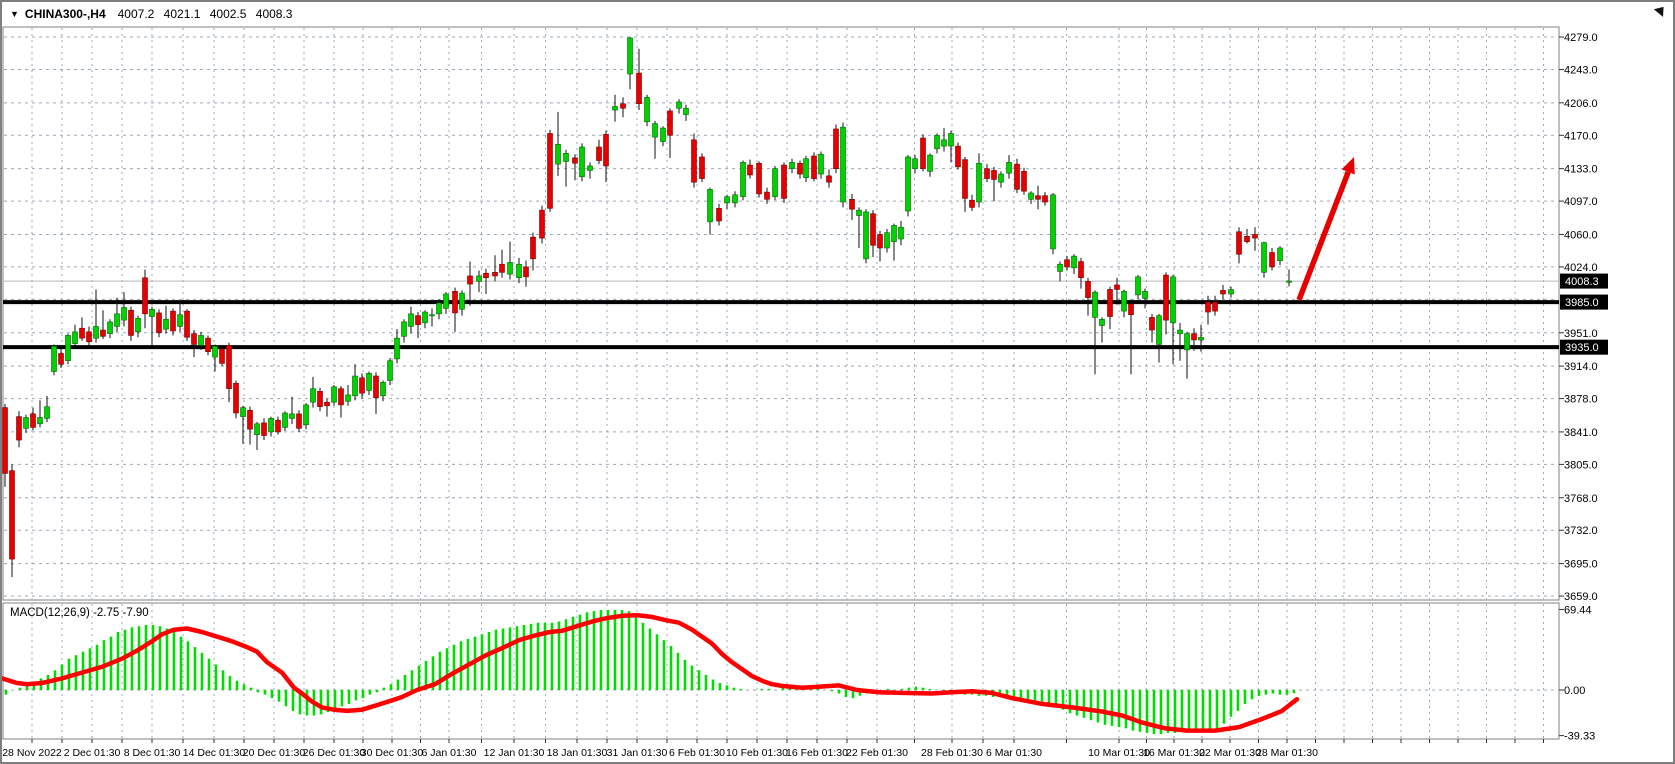 The height and width of the screenshot is (764, 1675). What do you see at coordinates (757, 753) in the screenshot?
I see `time-axis-label: 10 Feb 01:30` at bounding box center [757, 753].